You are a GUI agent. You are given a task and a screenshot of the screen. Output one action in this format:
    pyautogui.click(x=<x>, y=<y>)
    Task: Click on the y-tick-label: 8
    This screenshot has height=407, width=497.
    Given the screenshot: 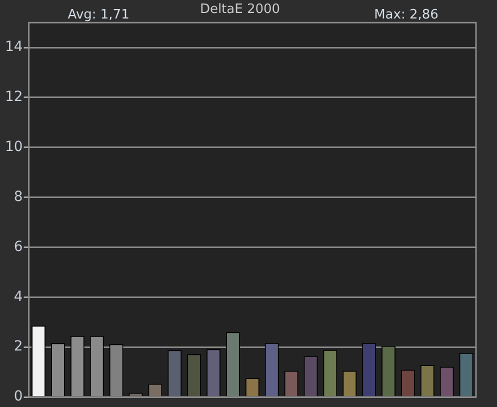 What is the action you would take?
    pyautogui.click(x=18, y=196)
    